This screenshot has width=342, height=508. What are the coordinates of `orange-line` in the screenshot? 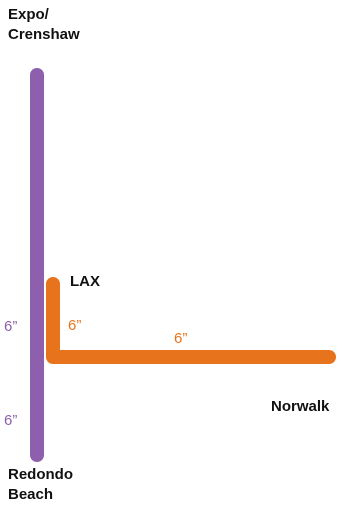 It's located at (191, 320).